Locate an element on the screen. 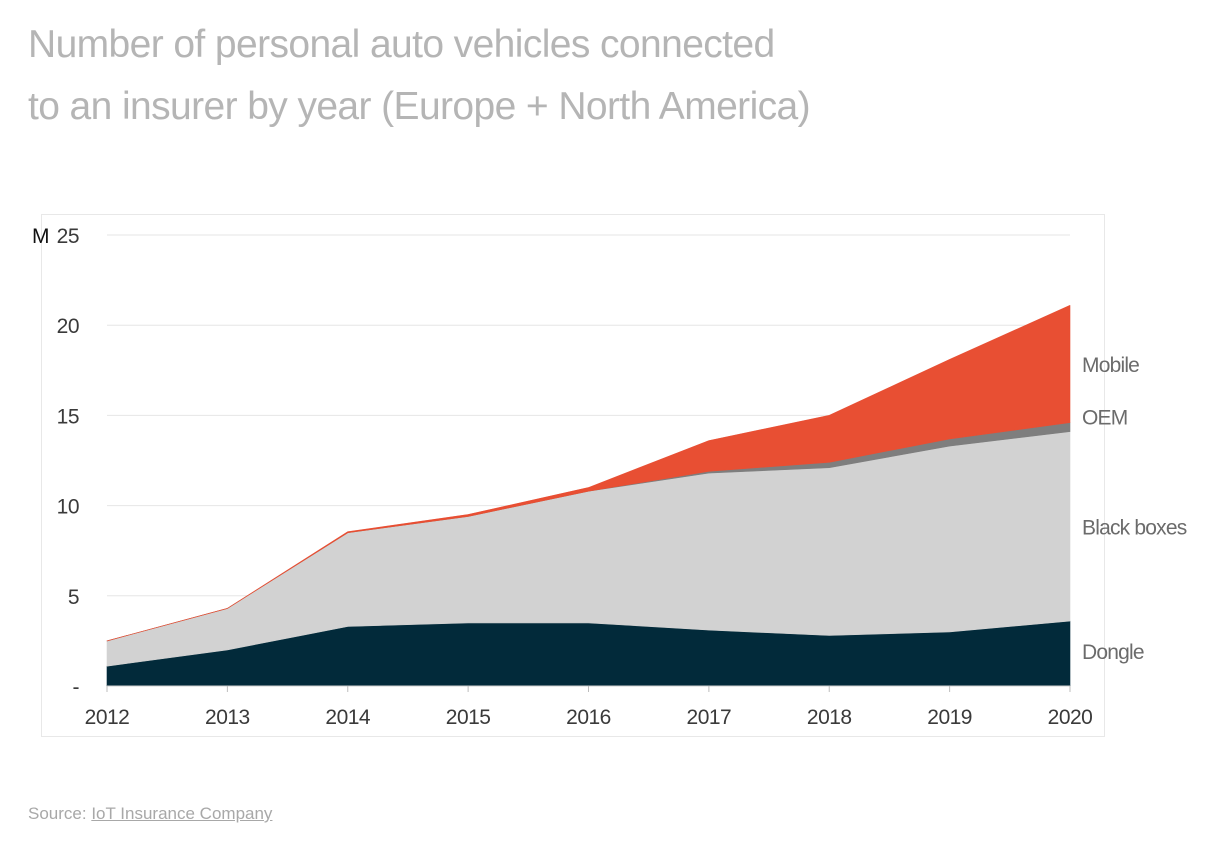 The image size is (1214, 846). y-tick-label-5: 5 is located at coordinates (73, 597).